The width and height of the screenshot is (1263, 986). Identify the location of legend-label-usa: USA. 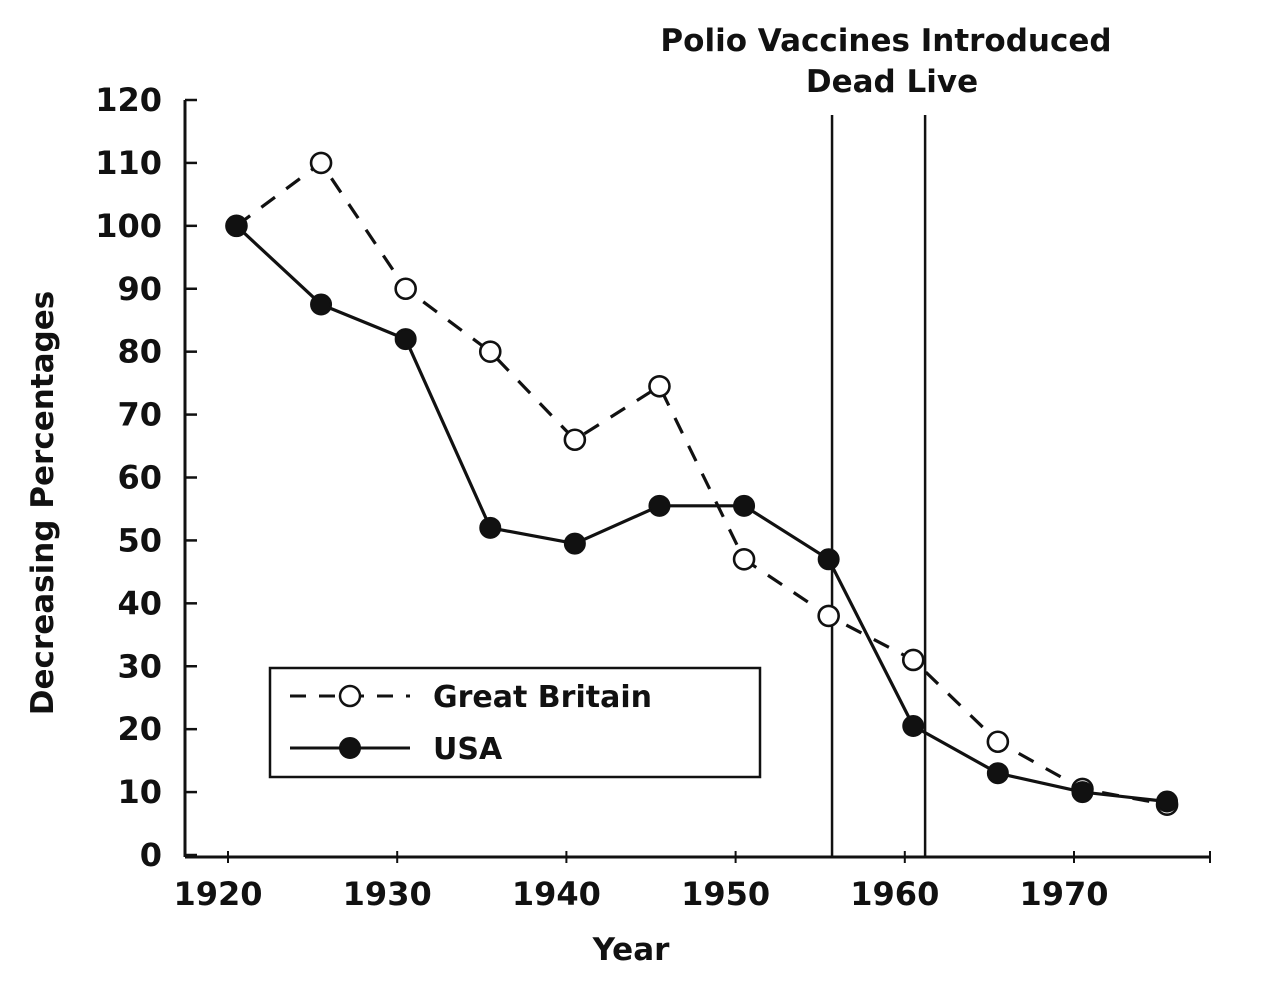
(468, 749).